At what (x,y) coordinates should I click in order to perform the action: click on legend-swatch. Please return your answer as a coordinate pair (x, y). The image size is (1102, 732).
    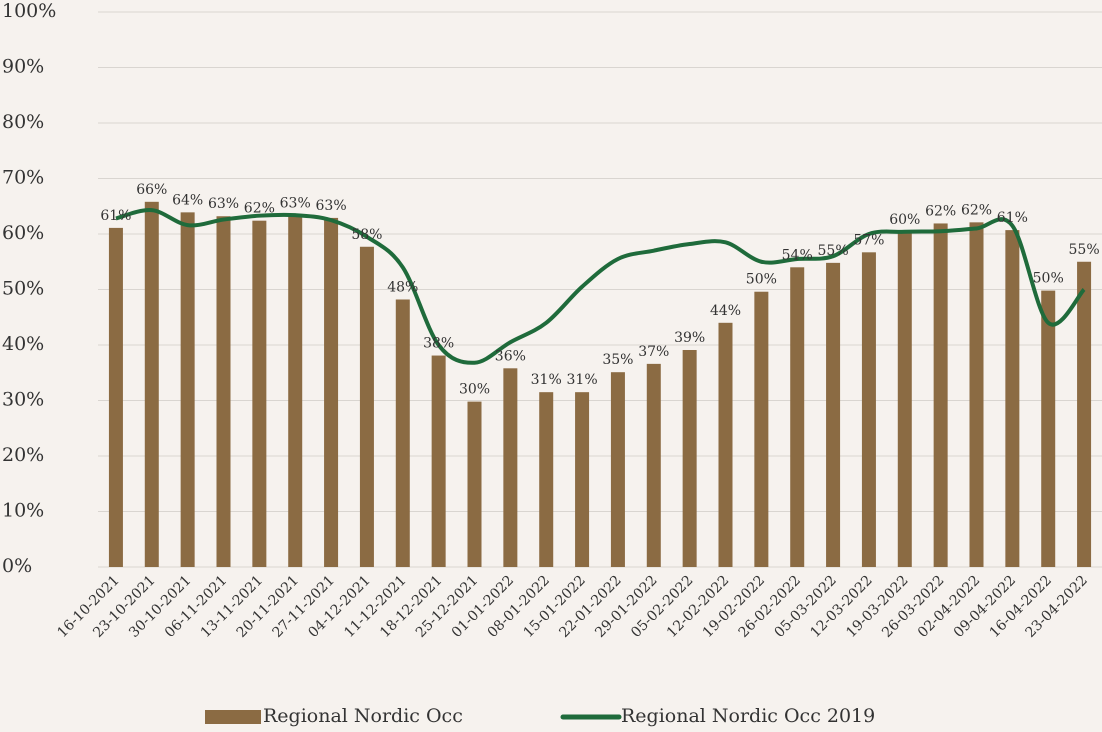
    Looking at the image, I should click on (233, 717).